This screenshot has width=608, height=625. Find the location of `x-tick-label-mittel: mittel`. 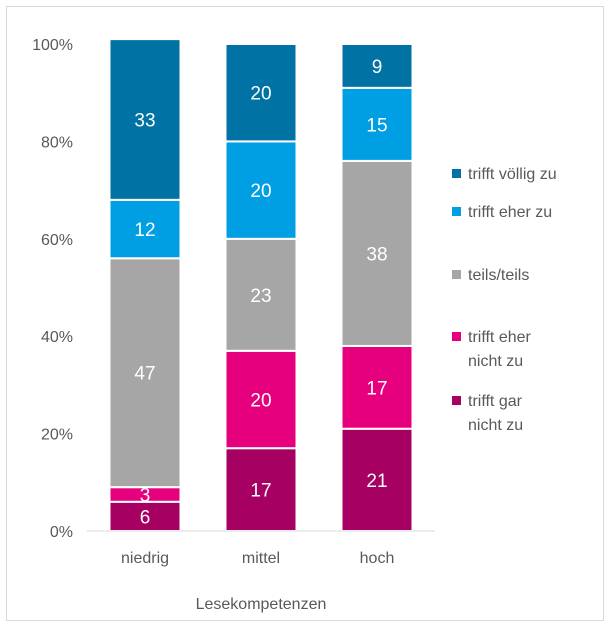

x-tick-label-mittel: mittel is located at coordinates (261, 558).